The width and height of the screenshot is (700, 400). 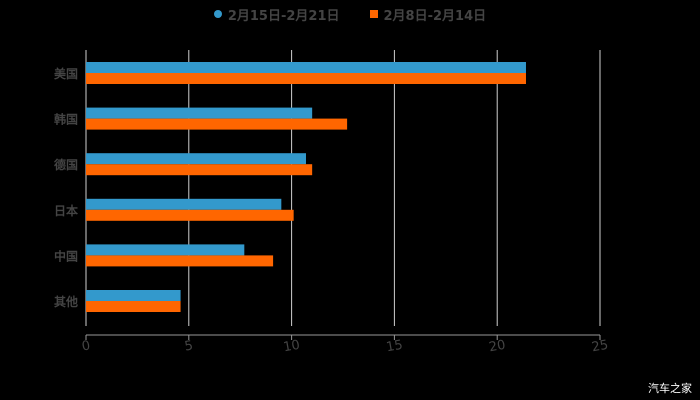 I want to click on x-tick-label: 0, so click(x=86, y=346).